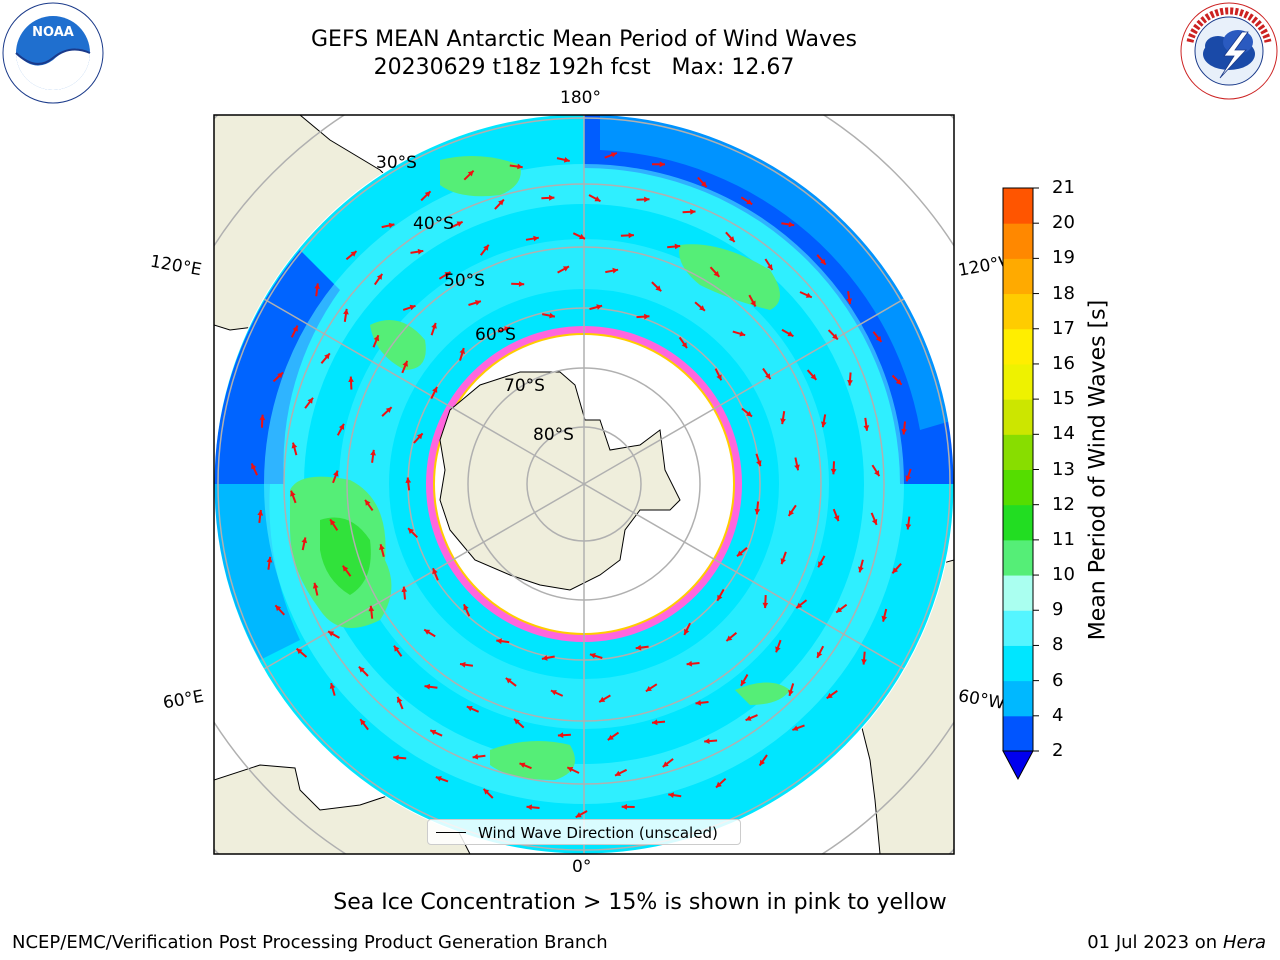 Image resolution: width=1280 pixels, height=960 pixels. What do you see at coordinates (584, 67) in the screenshot?
I see `chart-subtitle: 20230629 t18z 192h fcst Max: 12.67` at bounding box center [584, 67].